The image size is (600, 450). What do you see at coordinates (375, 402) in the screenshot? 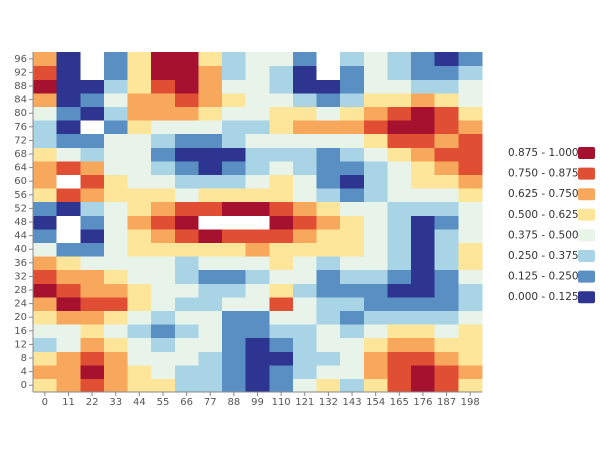
I see `x-tick-label: 154` at bounding box center [375, 402].